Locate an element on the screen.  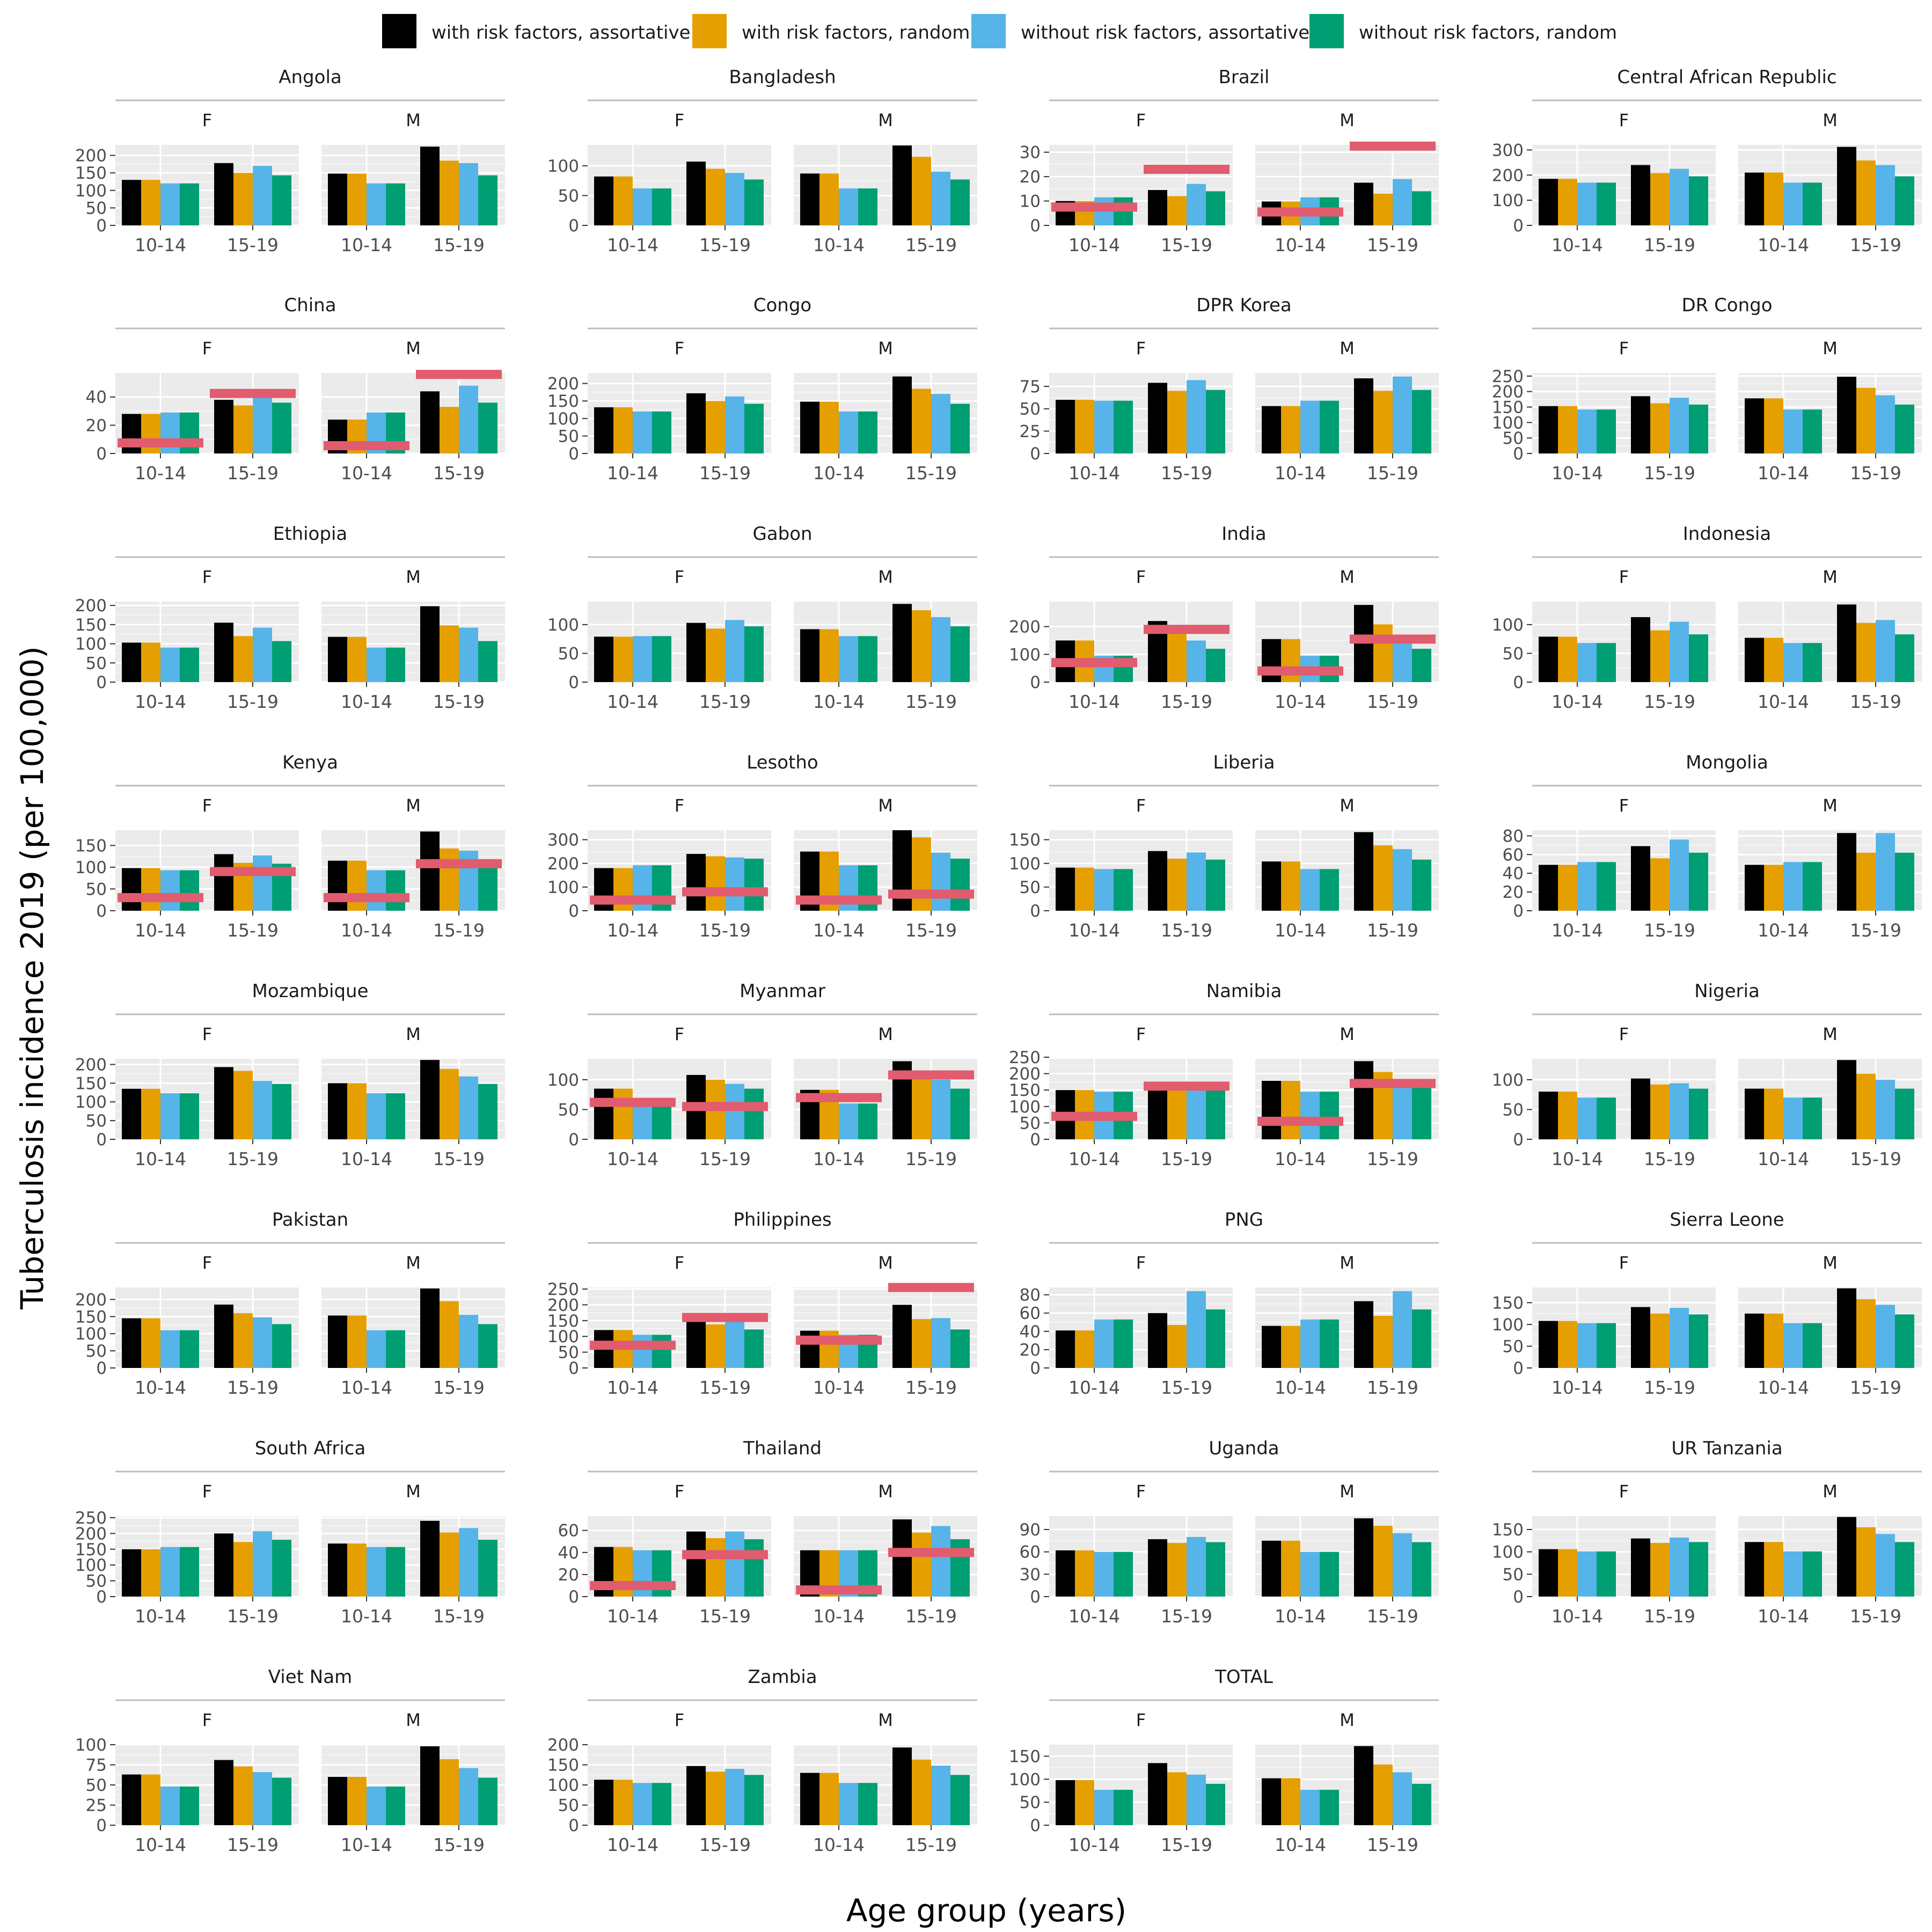
country-panel: Myanmar 0 50 100 F 10-14 15-19 M 10-14 15-19 is located at coordinates (762, 1074).